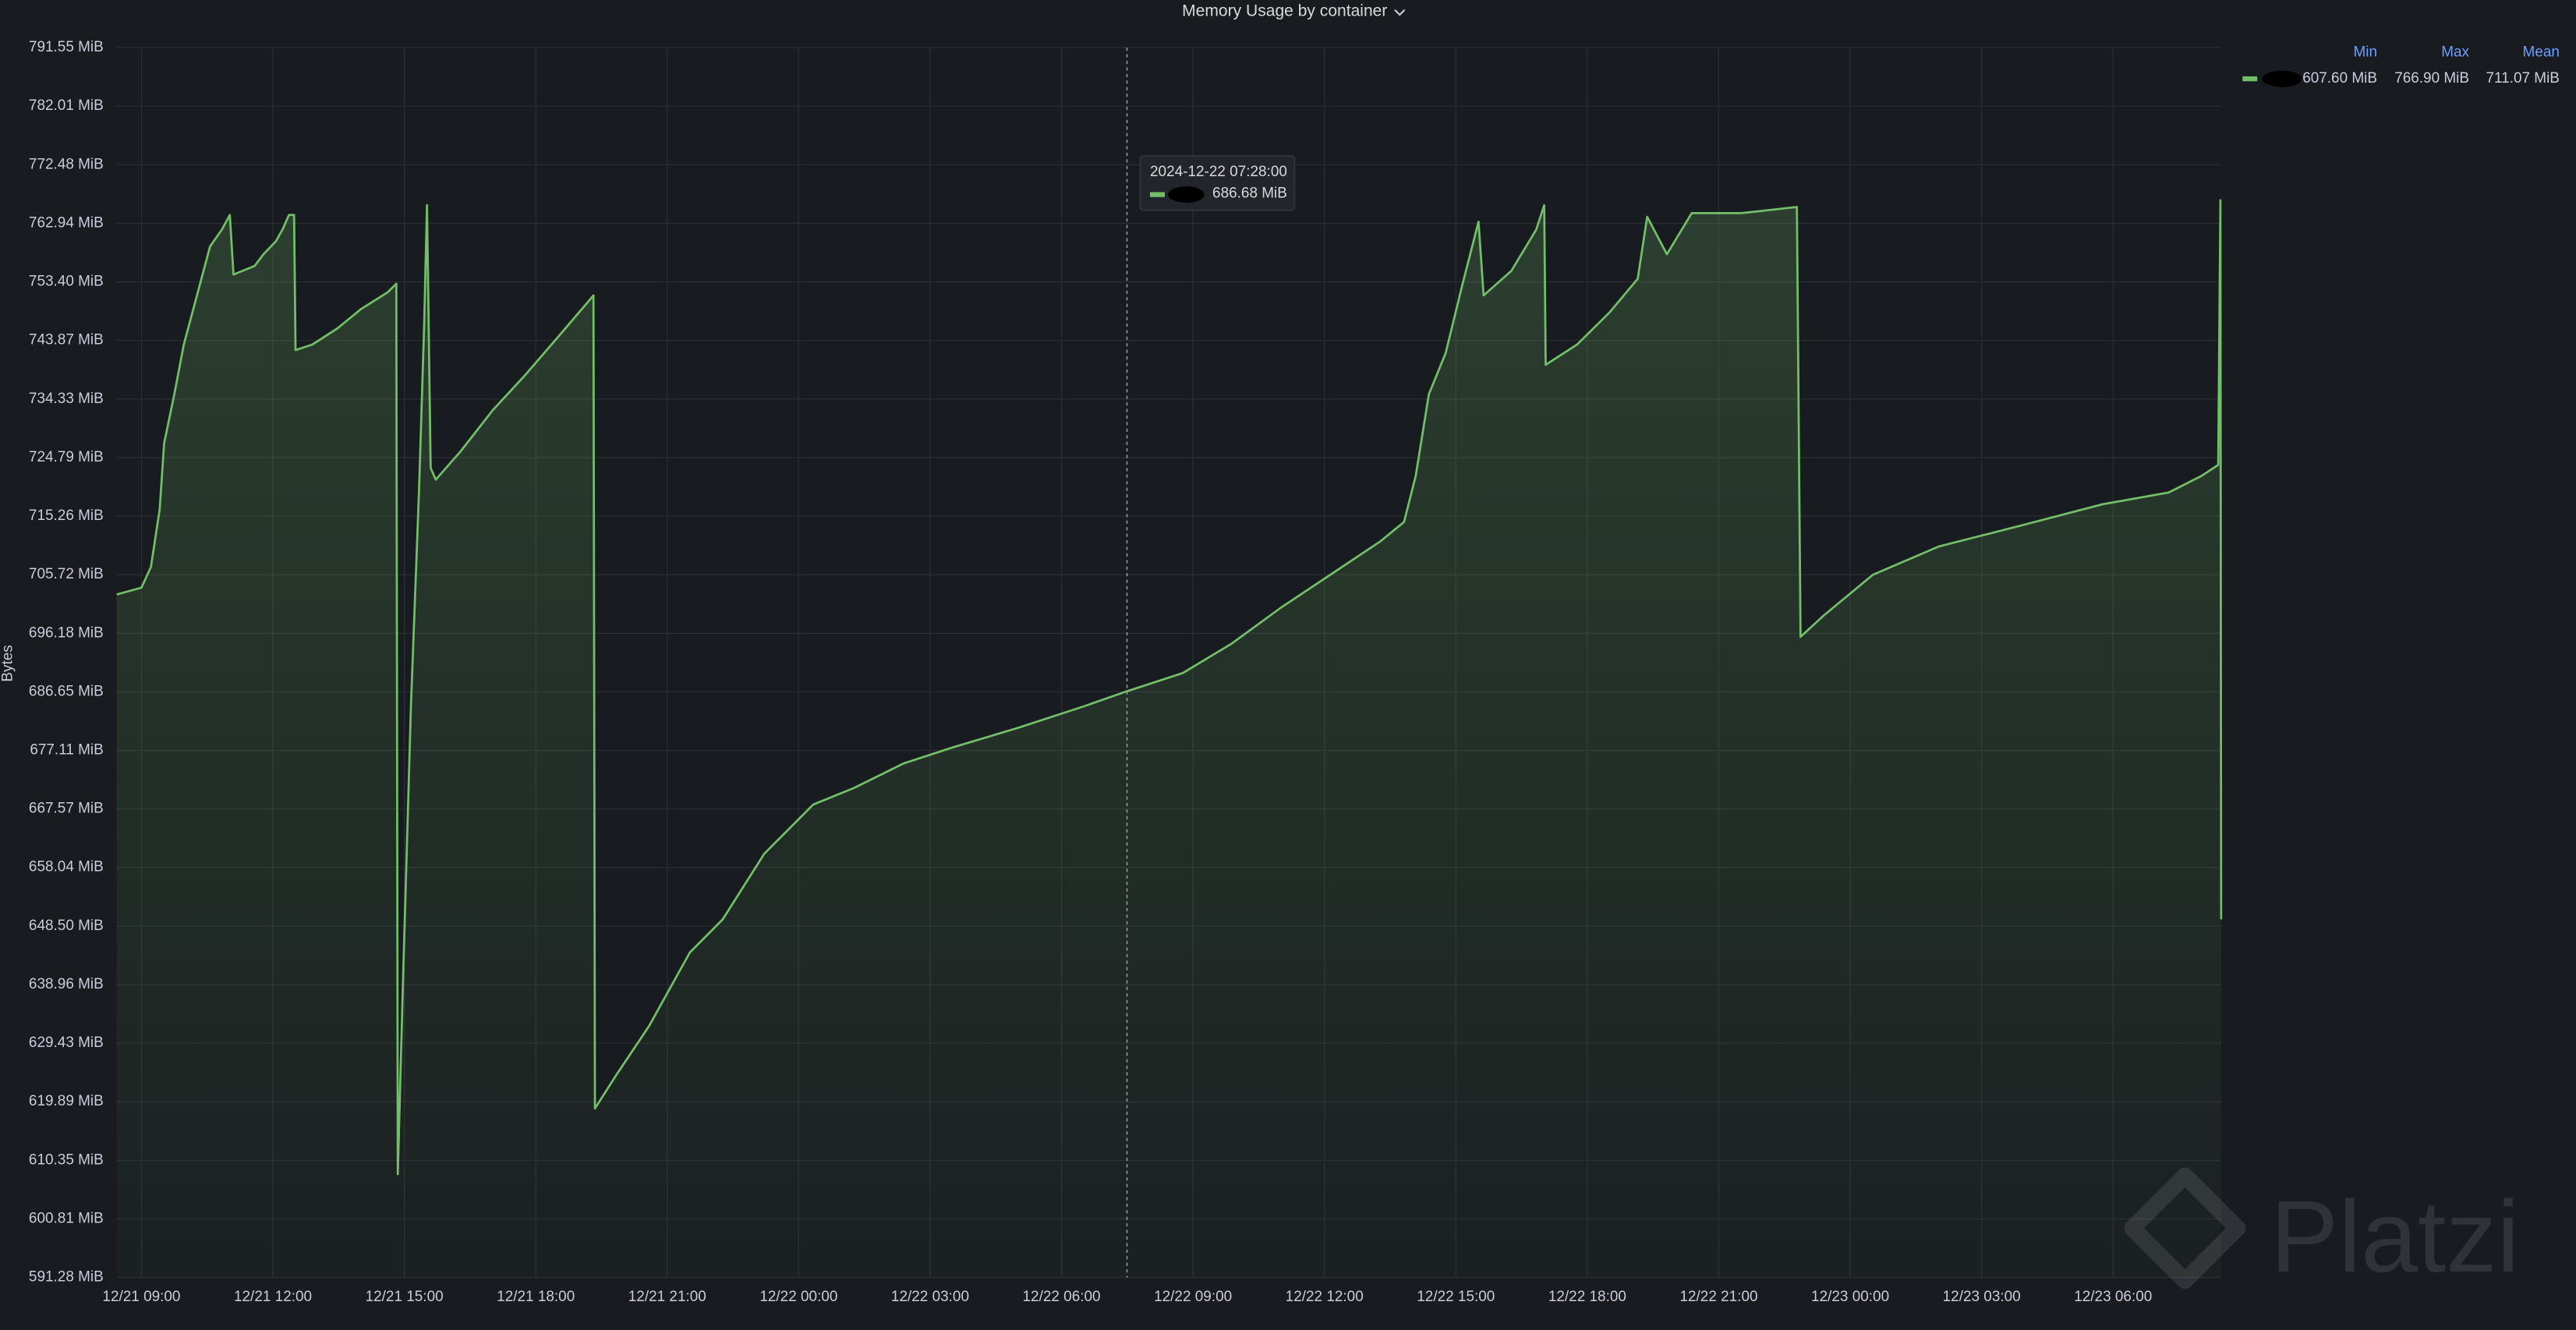 This screenshot has height=1330, width=2576. What do you see at coordinates (66, 926) in the screenshot?
I see `y-tick-label: 648.50 MiB` at bounding box center [66, 926].